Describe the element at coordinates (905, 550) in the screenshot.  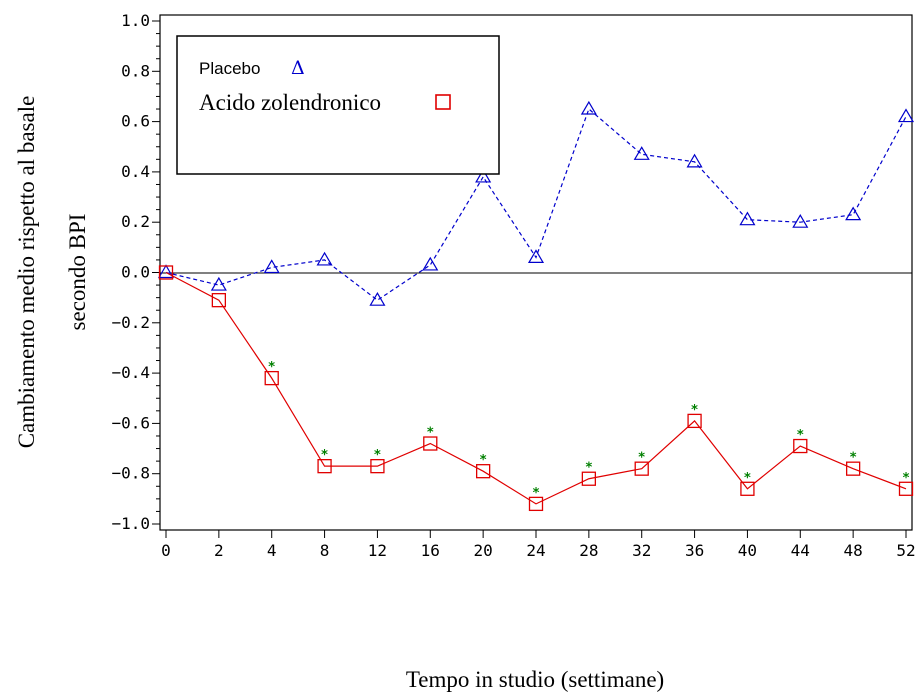
I see `x-tick-label: 52` at that location.